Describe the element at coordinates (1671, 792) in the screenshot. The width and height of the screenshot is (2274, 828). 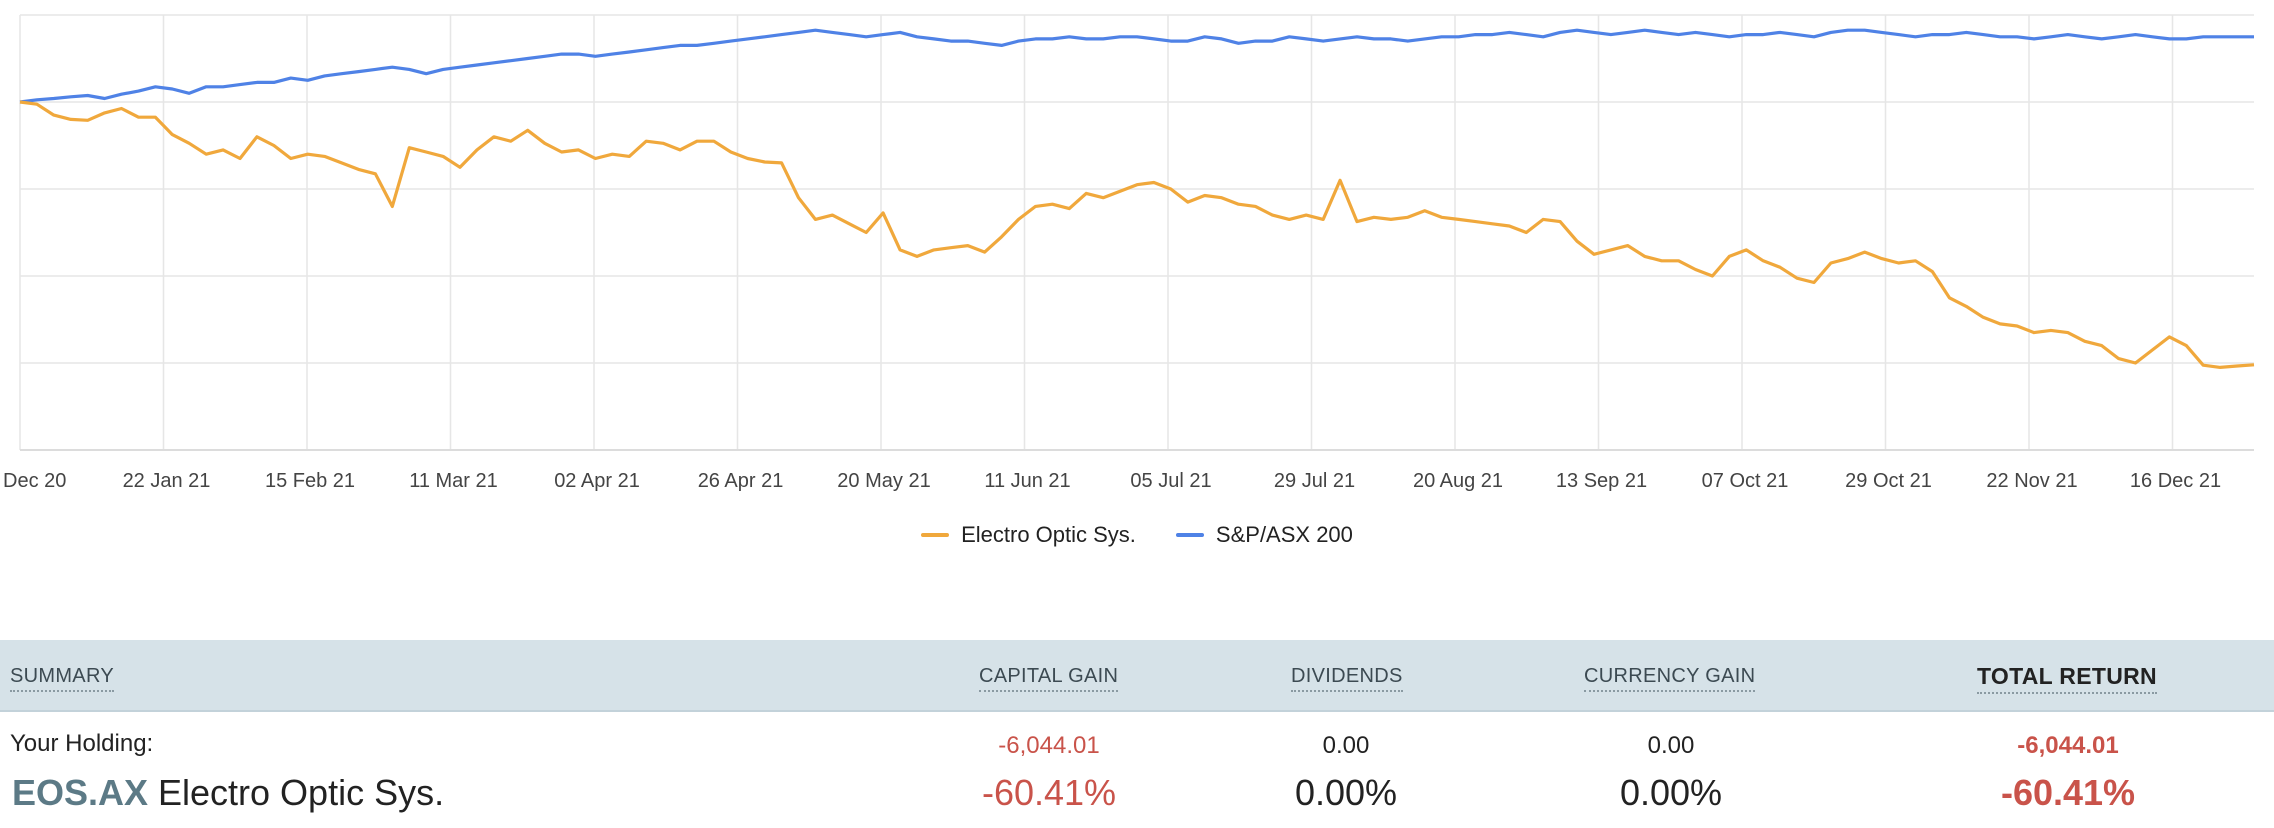
I see `currency-gain-pct: 0.00%` at that location.